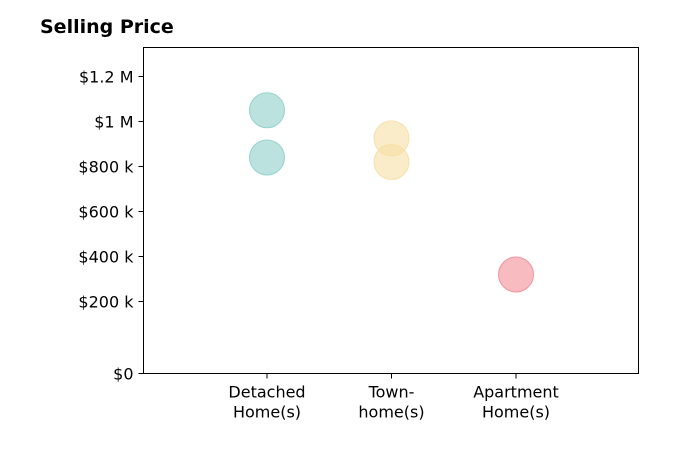 Image resolution: width=679 pixels, height=462 pixels. What do you see at coordinates (266, 392) in the screenshot?
I see `x-tick-label: Detached` at bounding box center [266, 392].